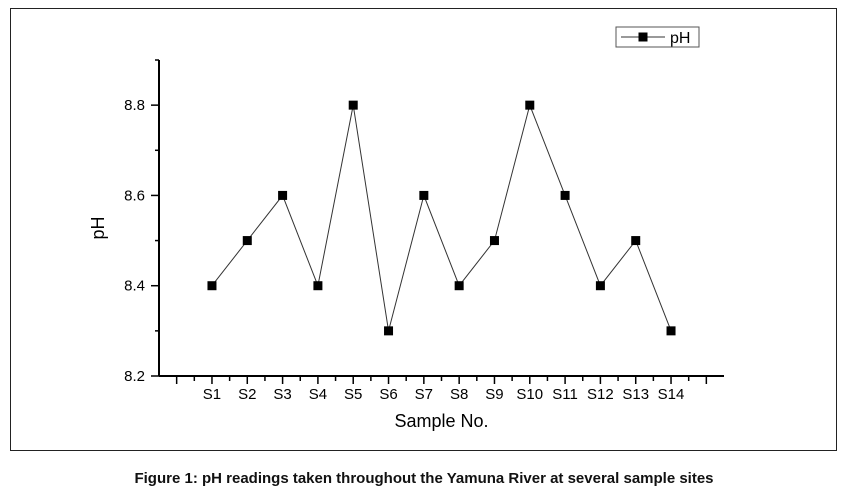  What do you see at coordinates (282, 394) in the screenshot?
I see `x-tick-label: S3` at bounding box center [282, 394].